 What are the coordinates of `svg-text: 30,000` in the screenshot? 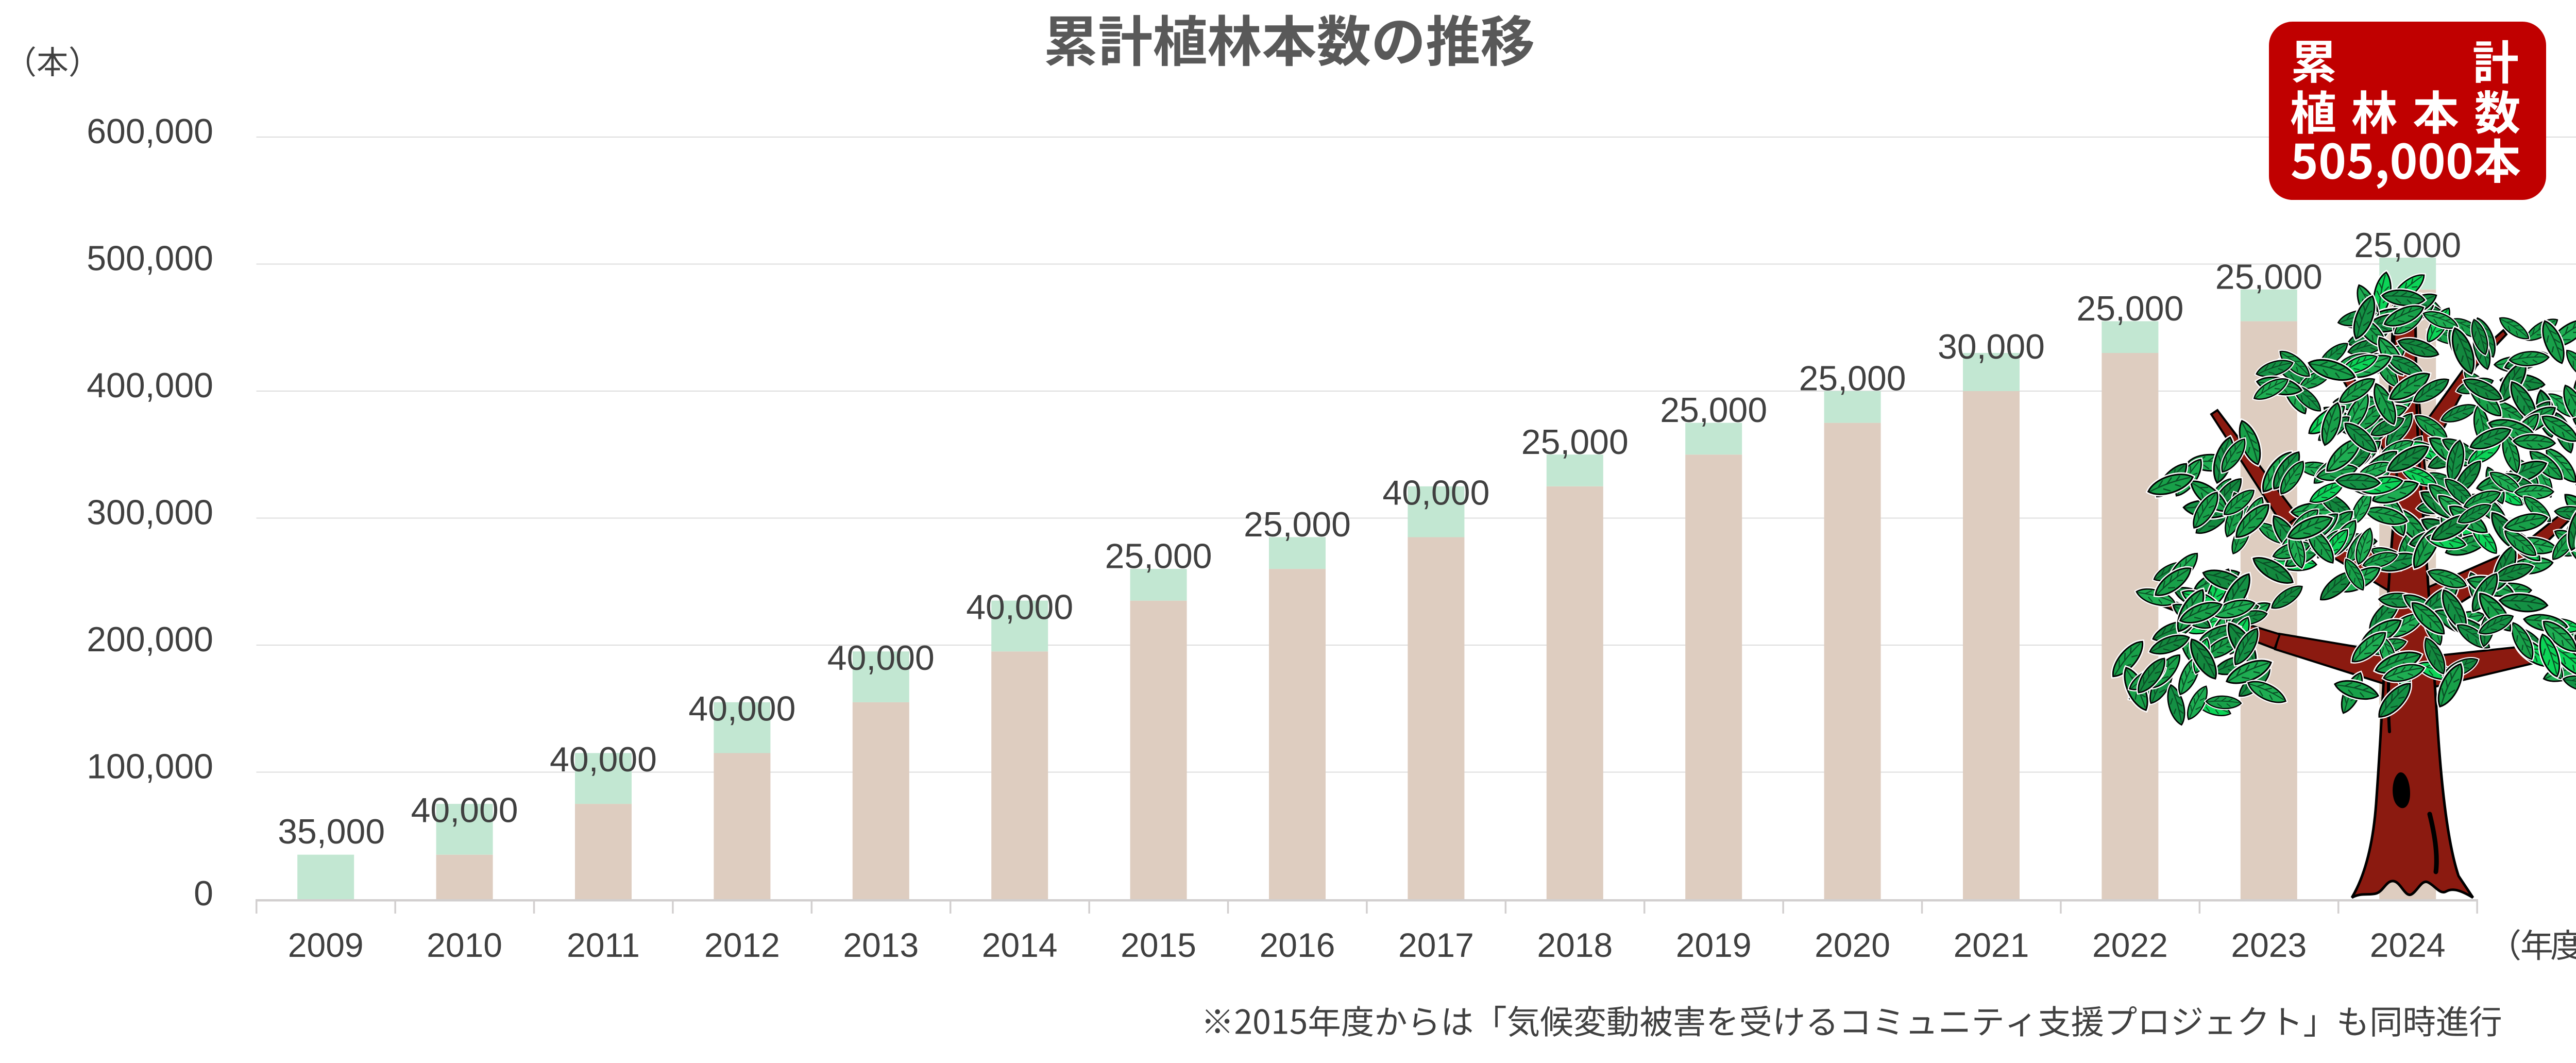 It's located at (1991, 346).